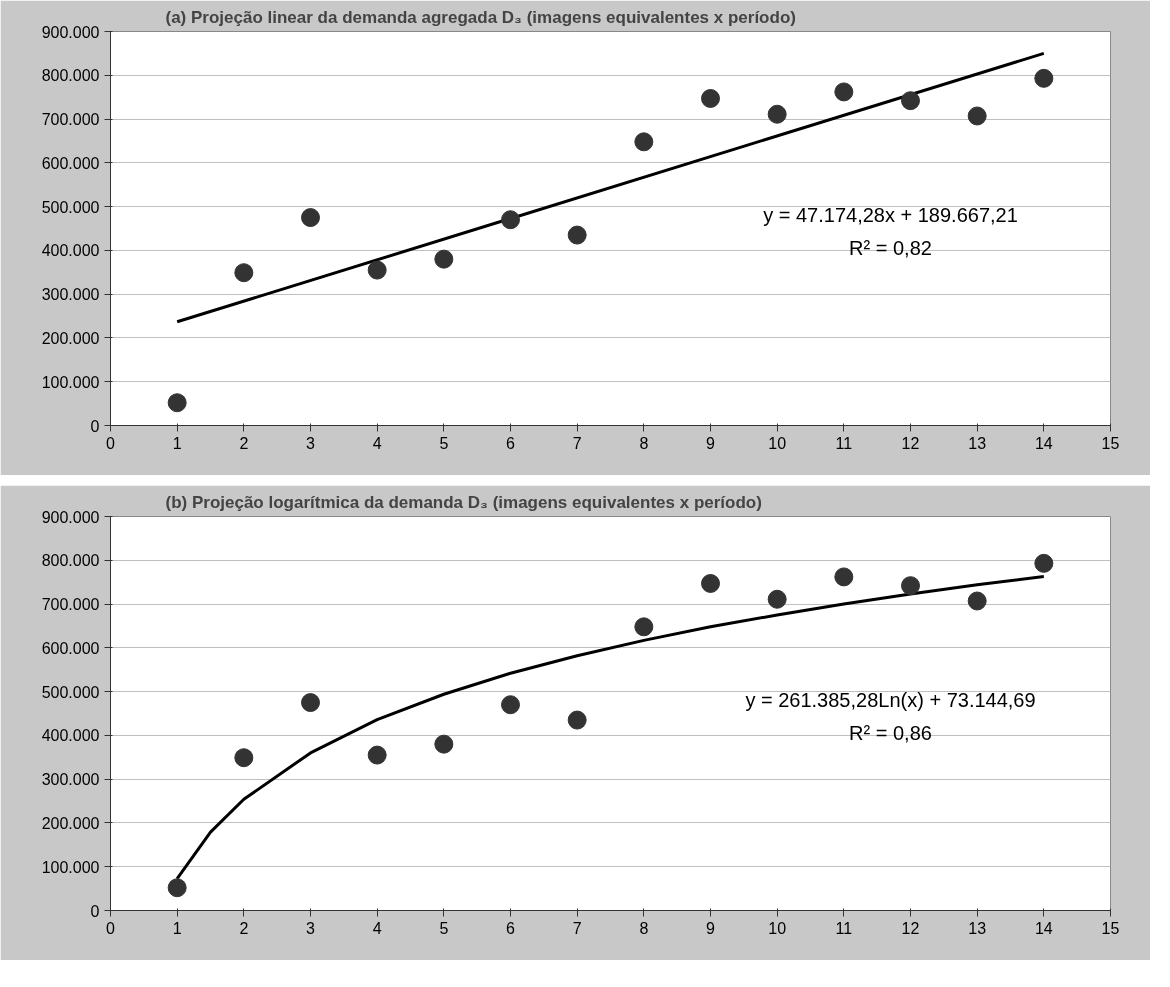 The image size is (1170, 987). I want to click on chart-title: (a) Projeção linear da demanda agregada D₃ (imagens equivalentes x período), so click(480, 17).